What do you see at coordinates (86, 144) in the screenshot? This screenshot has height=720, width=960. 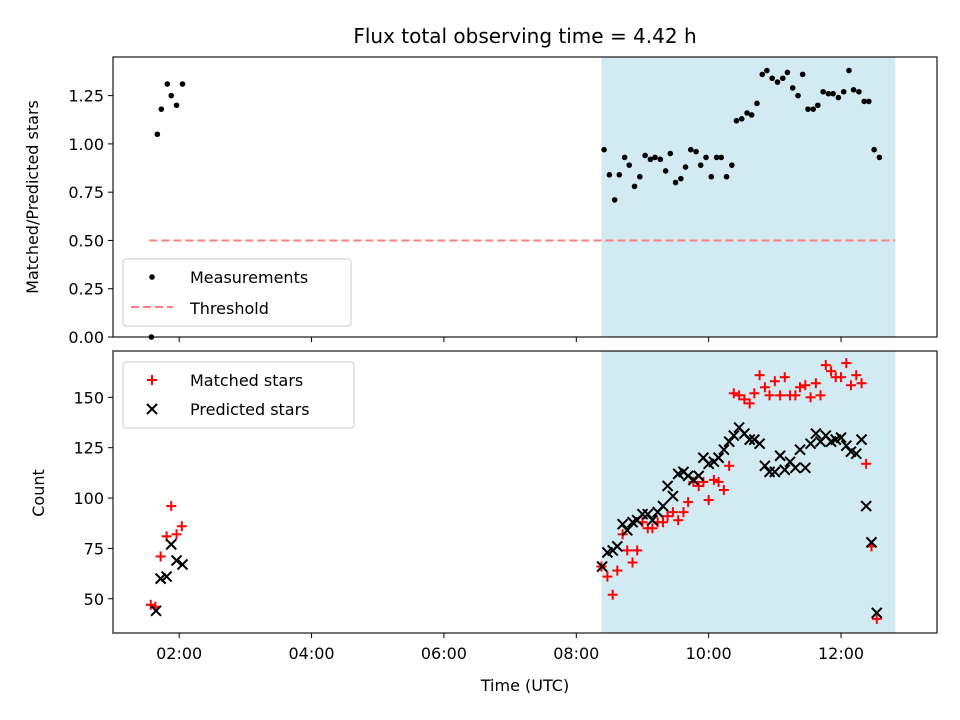 I see `y-tick-label: 1.00` at bounding box center [86, 144].